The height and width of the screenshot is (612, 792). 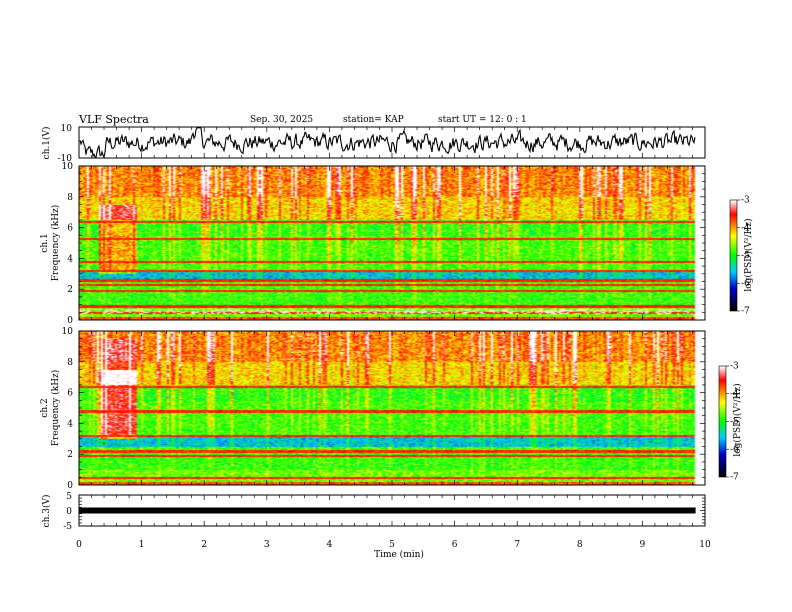 I want to click on ch2-colorbar-label: log(PSD)(V²/Hz), so click(x=737, y=419).